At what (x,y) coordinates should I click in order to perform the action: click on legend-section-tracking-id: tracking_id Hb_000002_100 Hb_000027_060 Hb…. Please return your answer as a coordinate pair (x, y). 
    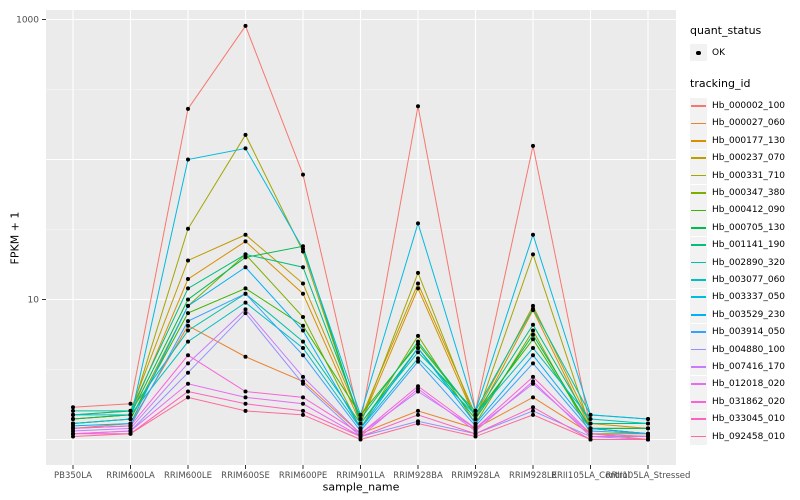
    Looking at the image, I should click on (745, 261).